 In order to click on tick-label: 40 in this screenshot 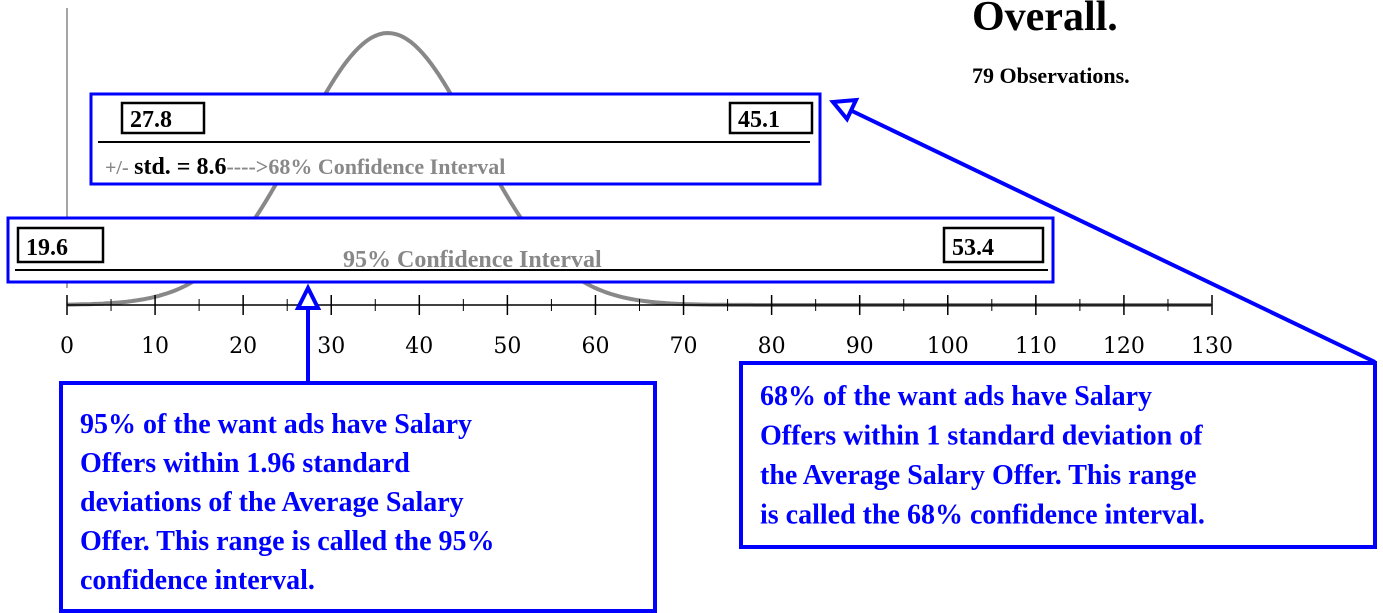, I will do `click(419, 346)`.